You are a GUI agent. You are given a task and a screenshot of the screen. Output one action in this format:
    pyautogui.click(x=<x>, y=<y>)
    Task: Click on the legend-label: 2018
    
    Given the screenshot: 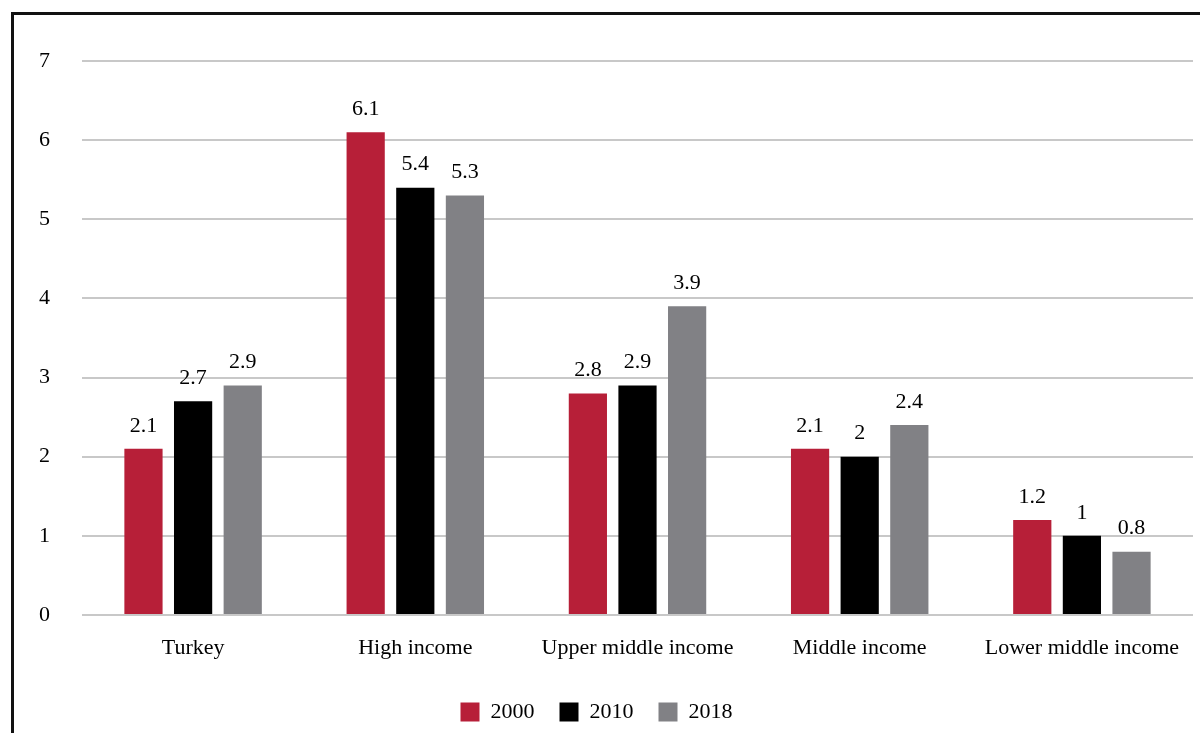 What is the action you would take?
    pyautogui.click(x=710, y=710)
    